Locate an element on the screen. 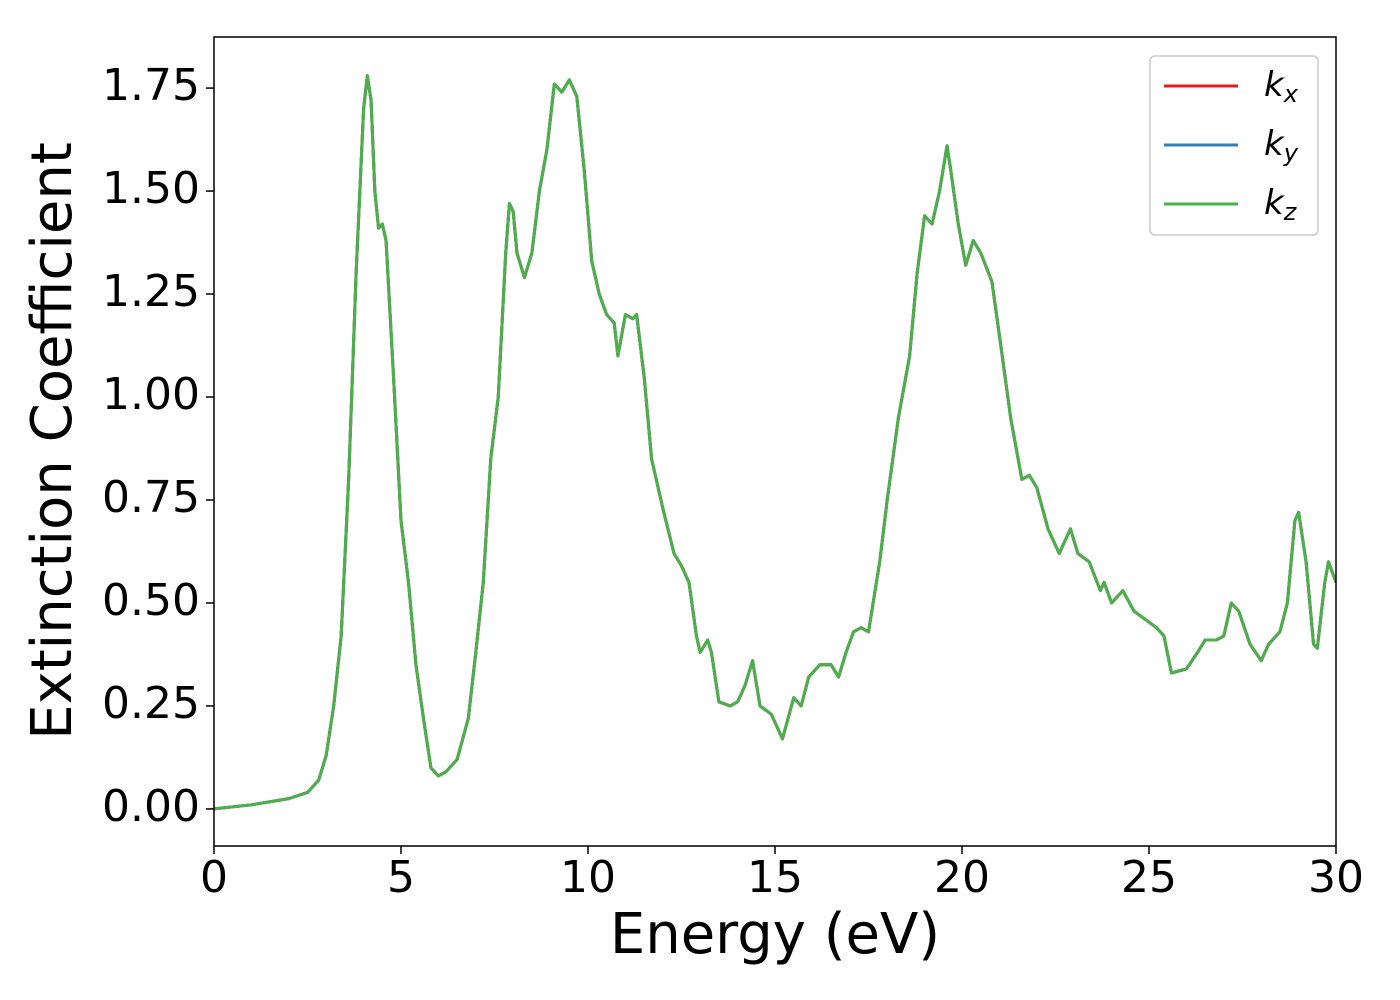  x-tick-label: 25 is located at coordinates (1149, 877).